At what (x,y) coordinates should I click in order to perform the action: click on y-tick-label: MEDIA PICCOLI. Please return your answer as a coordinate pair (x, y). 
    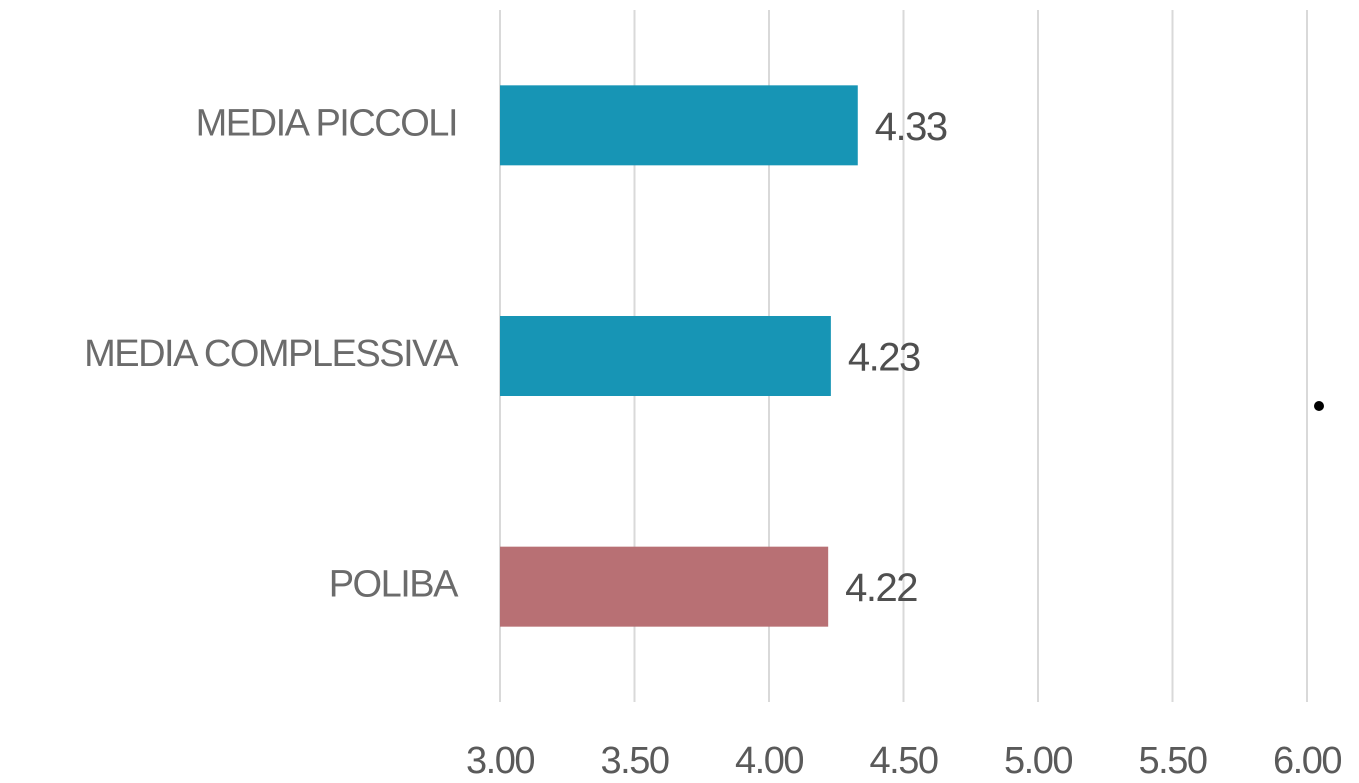
    Looking at the image, I should click on (326, 123).